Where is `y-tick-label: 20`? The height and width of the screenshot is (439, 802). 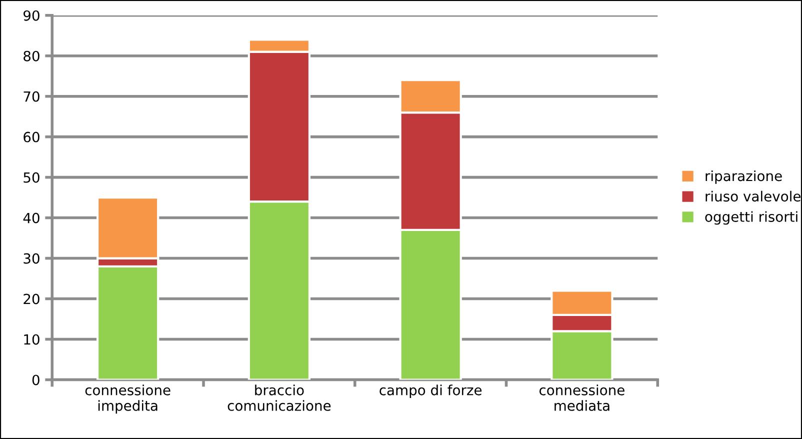 y-tick-label: 20 is located at coordinates (32, 299).